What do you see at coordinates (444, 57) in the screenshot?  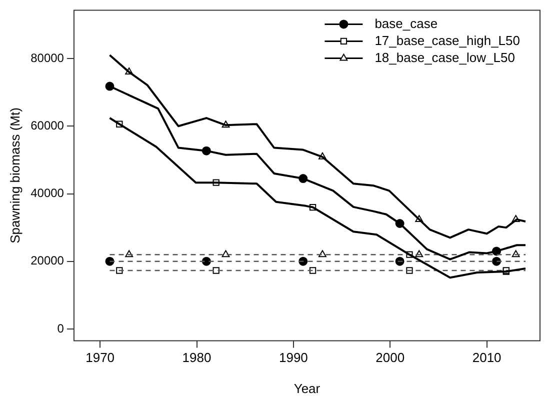 I see `legend-label: 18_base_case_low_L50` at bounding box center [444, 57].